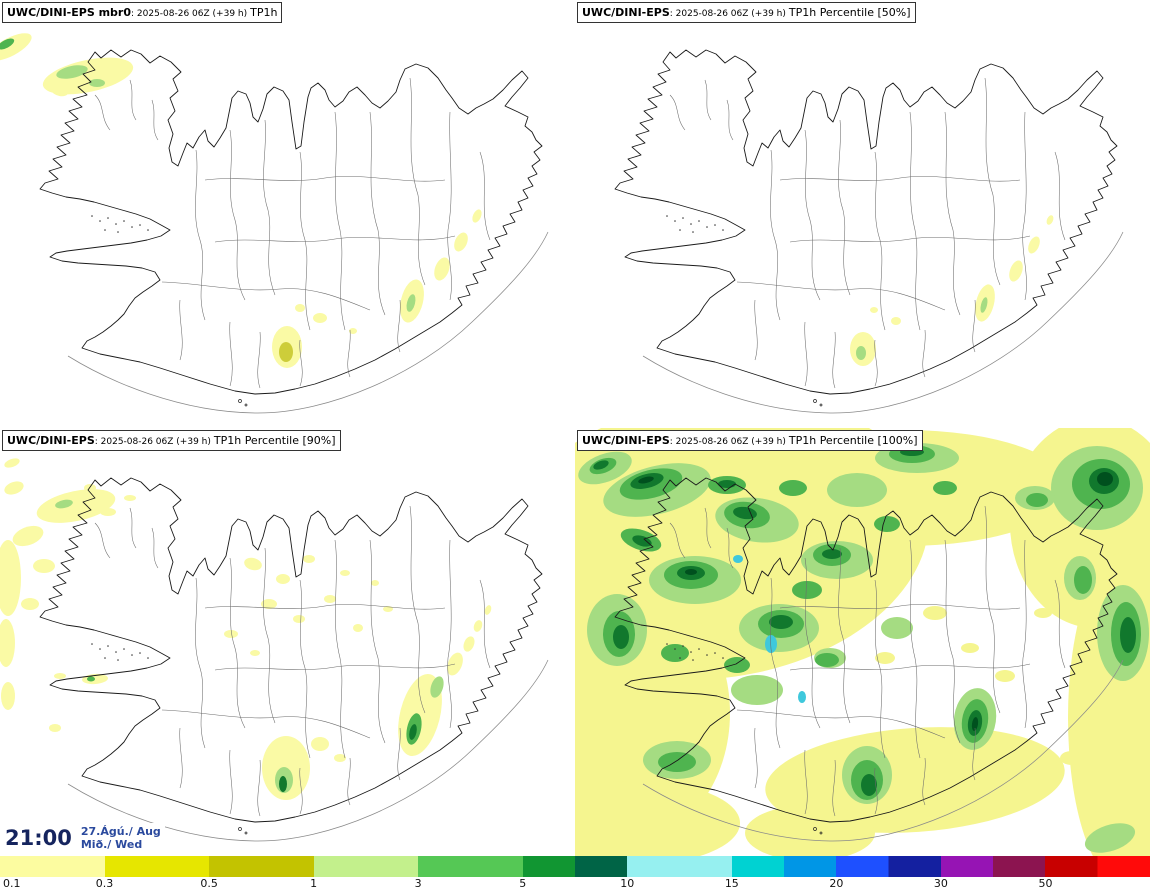 This screenshot has width=1150, height=891. What do you see at coordinates (940, 883) in the screenshot?
I see `colorbar-tick: 30` at bounding box center [940, 883].